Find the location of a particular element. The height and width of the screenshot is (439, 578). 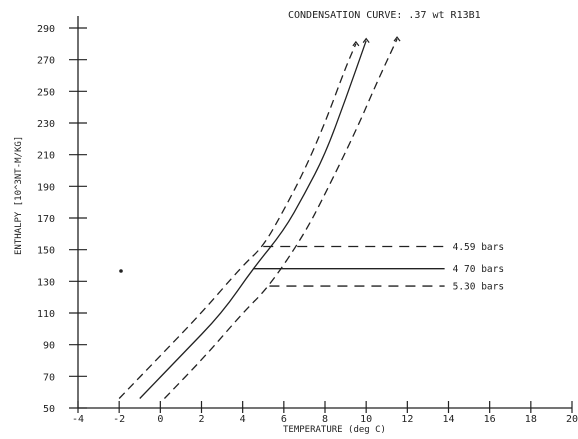

series-label: 4.59 bars is located at coordinates (478, 247).